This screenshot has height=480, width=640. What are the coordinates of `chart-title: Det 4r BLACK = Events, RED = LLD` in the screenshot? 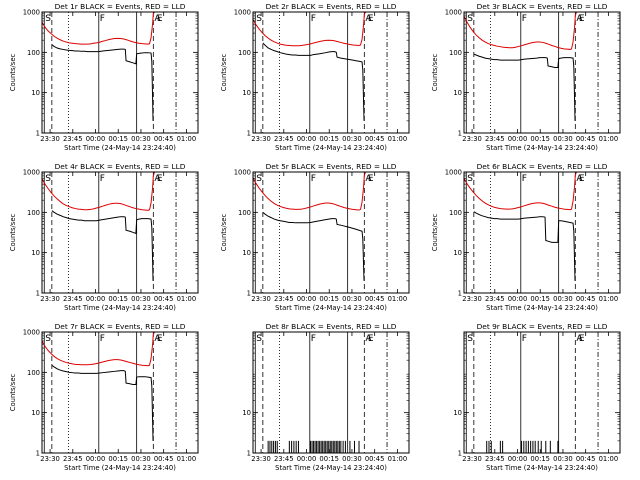 It's located at (120, 166).